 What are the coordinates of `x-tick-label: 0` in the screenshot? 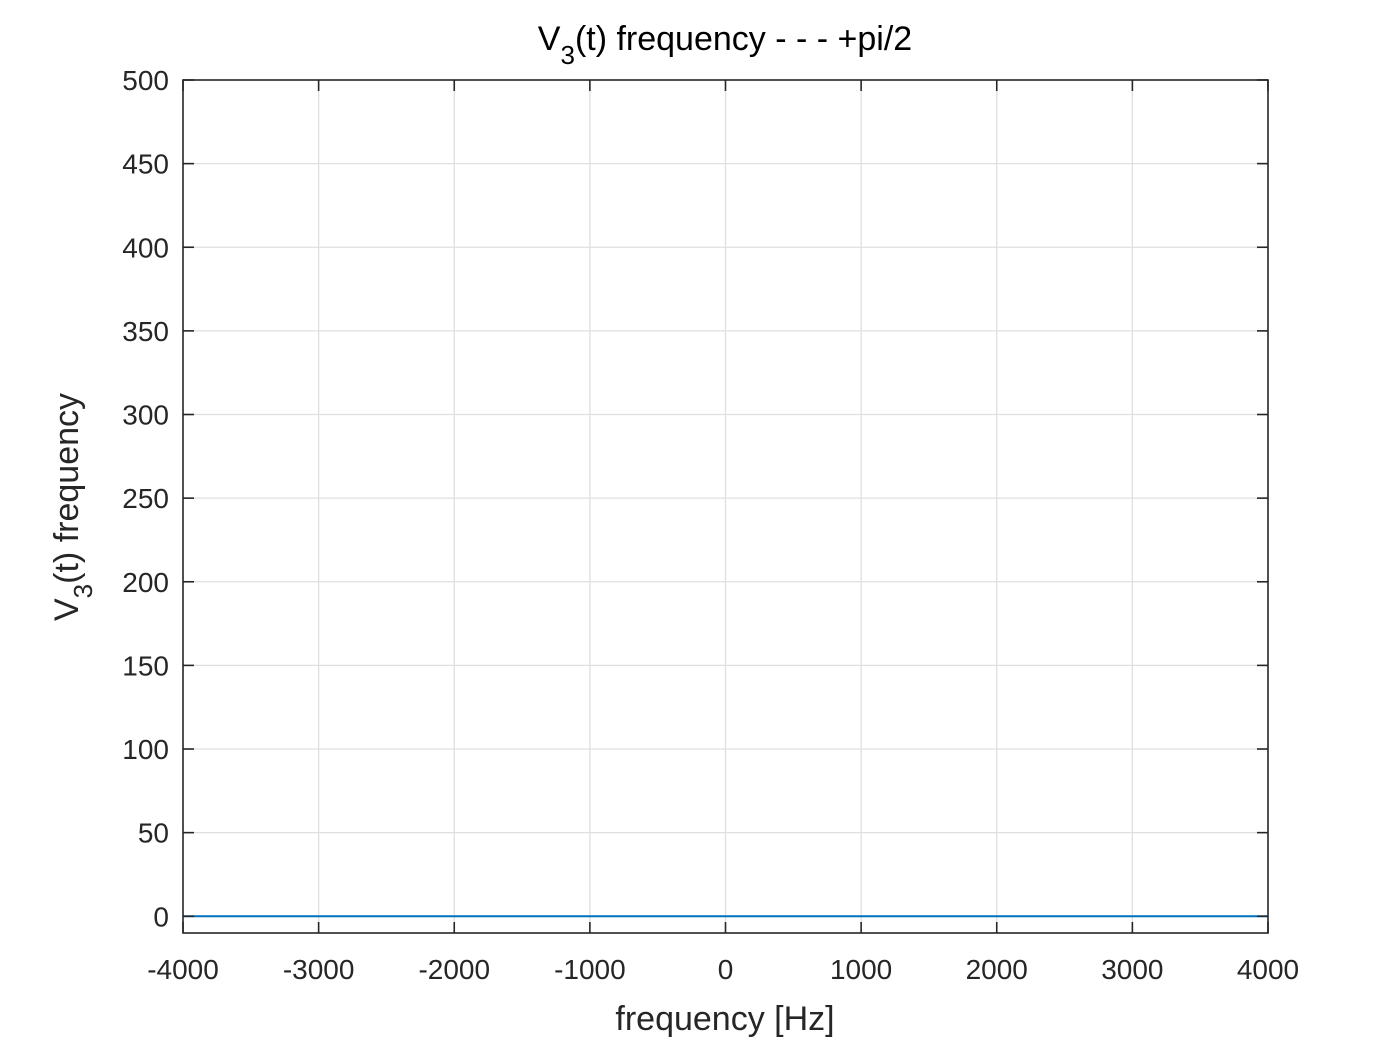 It's located at (726, 969).